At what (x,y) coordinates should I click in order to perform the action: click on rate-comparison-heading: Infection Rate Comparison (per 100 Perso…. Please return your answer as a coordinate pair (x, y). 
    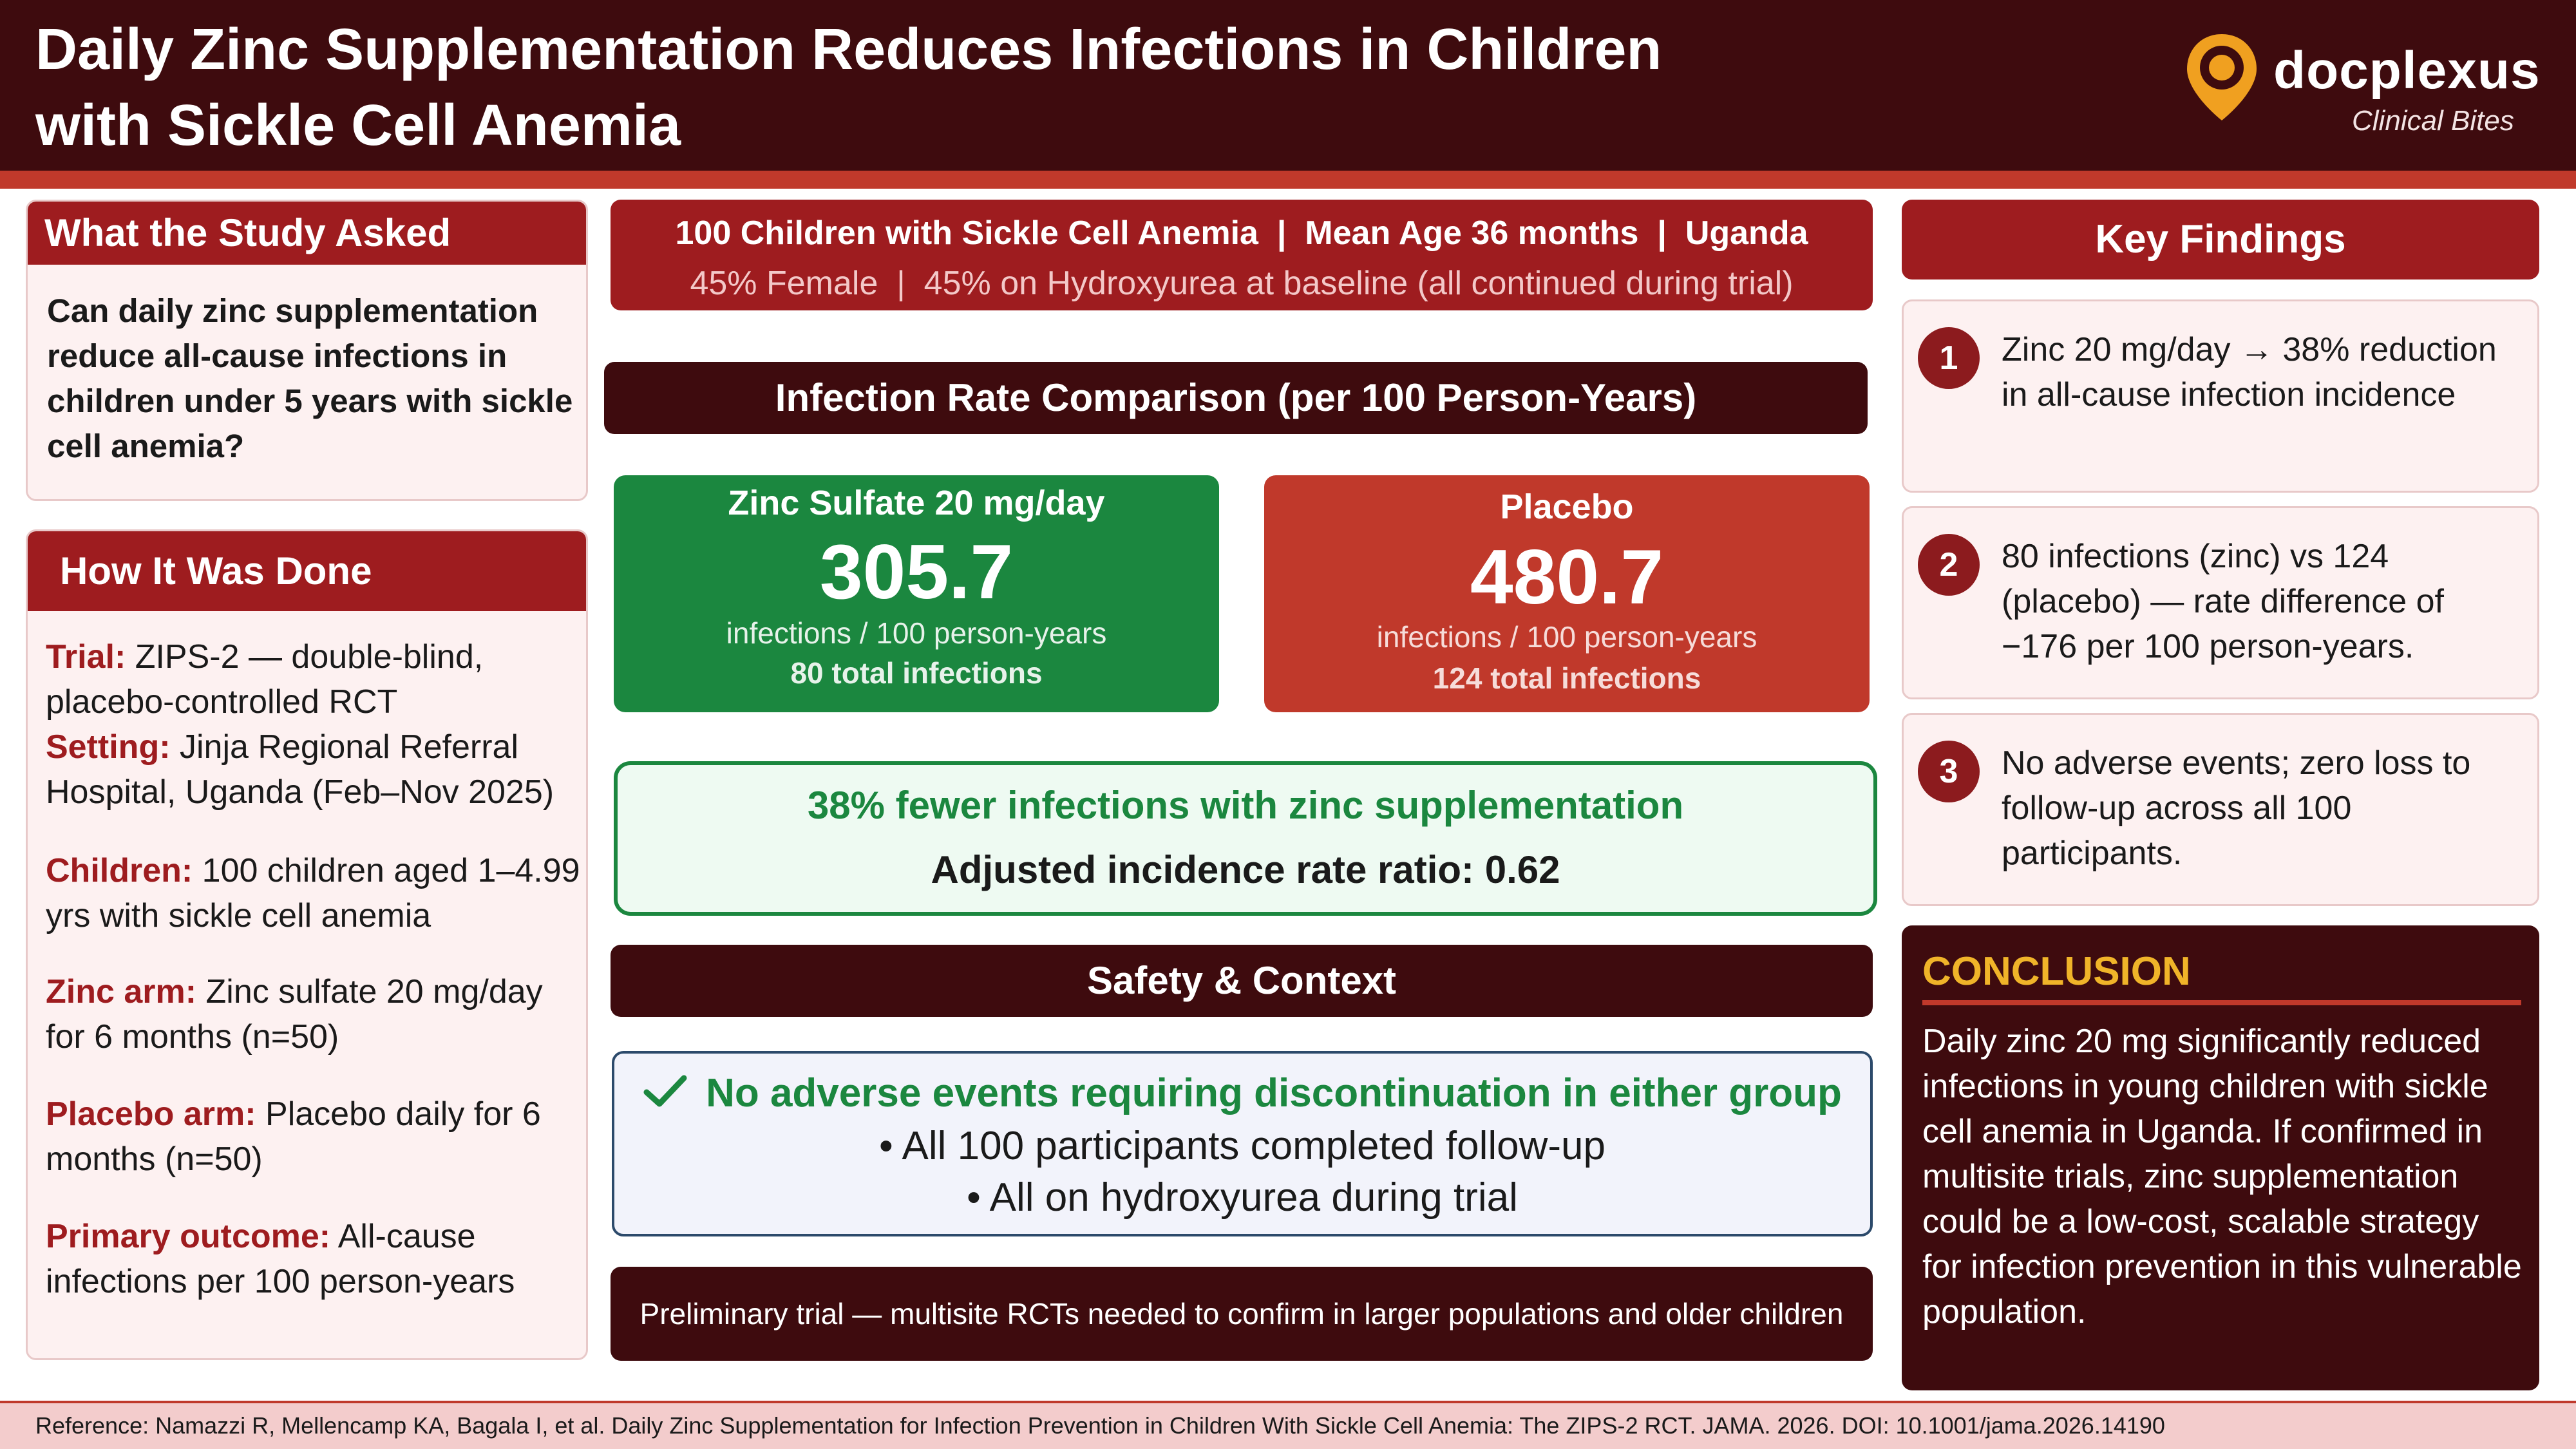
    Looking at the image, I should click on (1236, 398).